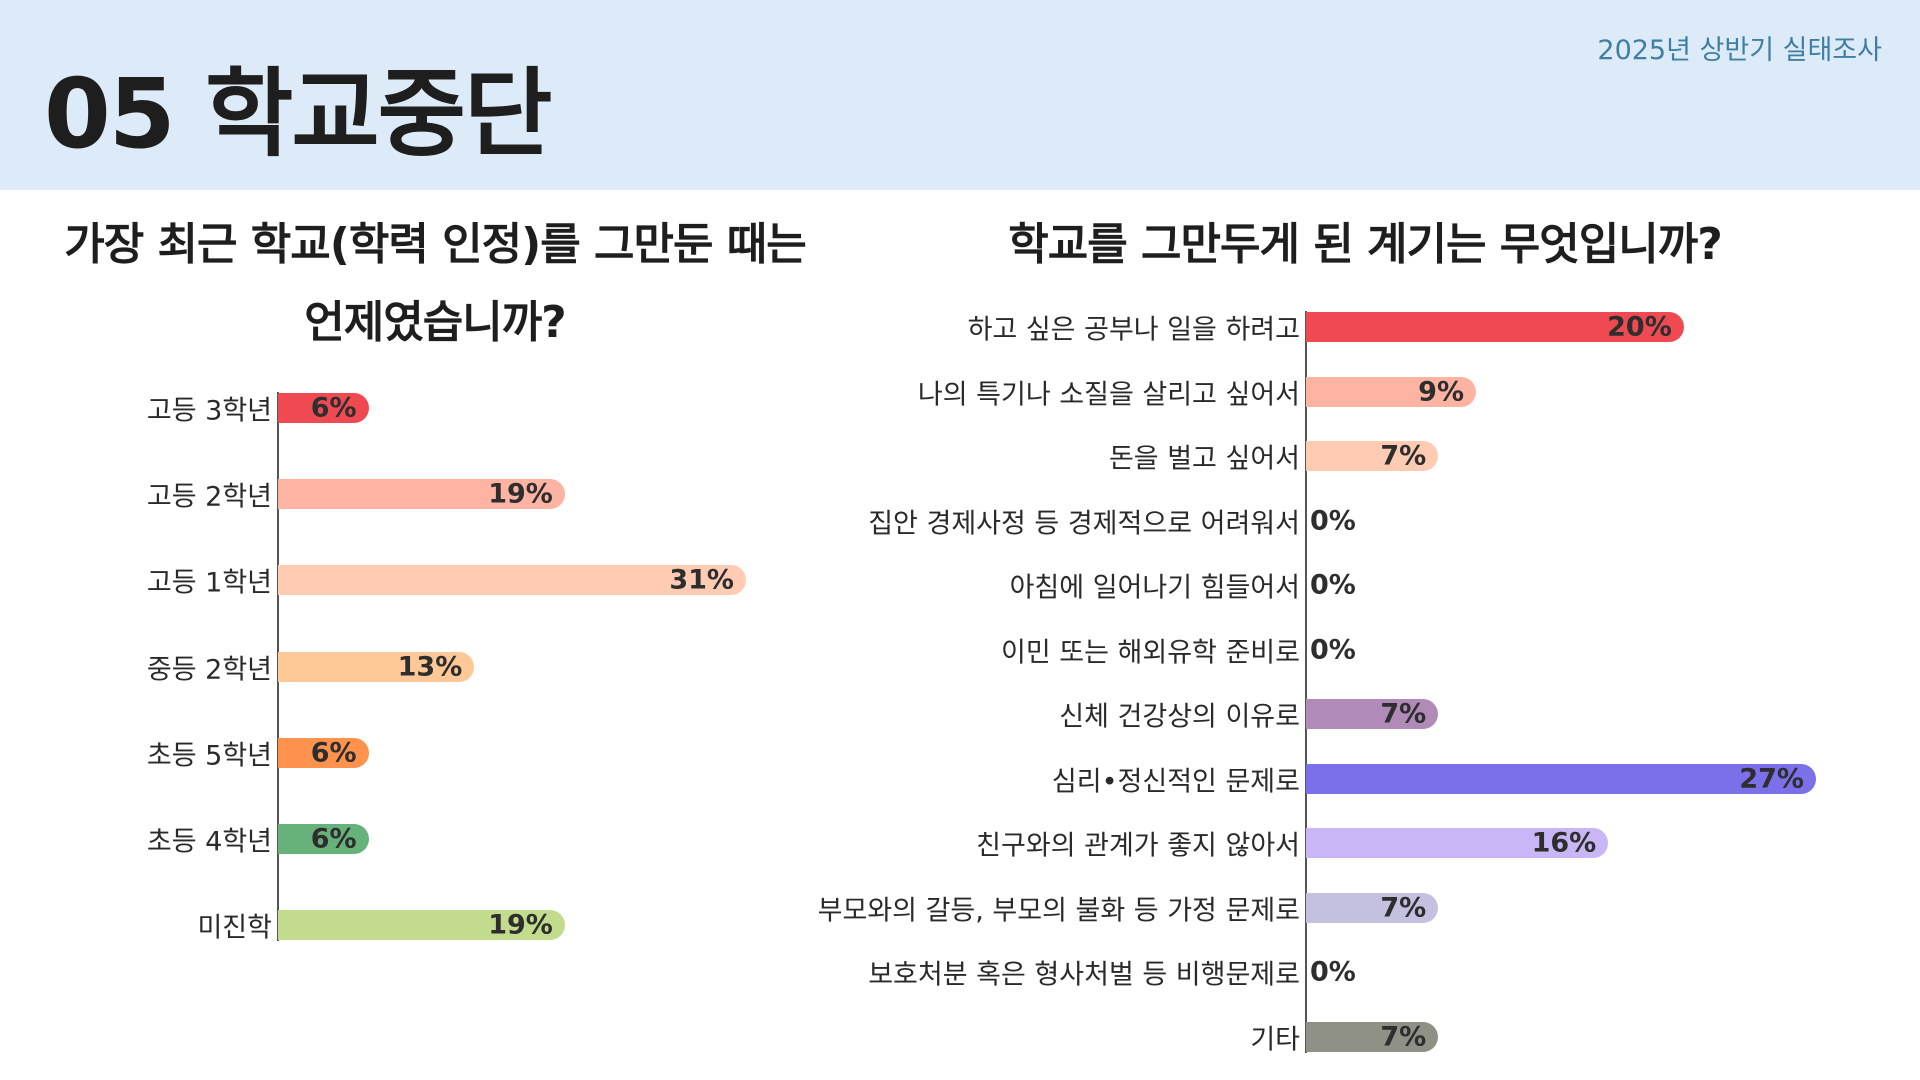  I want to click on category-label: 친구와의 관계가 좋지 않아서, so click(1138, 846).